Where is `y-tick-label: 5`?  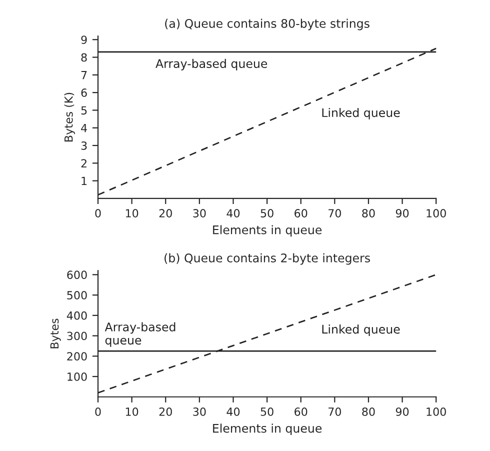 y-tick-label: 5 is located at coordinates (84, 110).